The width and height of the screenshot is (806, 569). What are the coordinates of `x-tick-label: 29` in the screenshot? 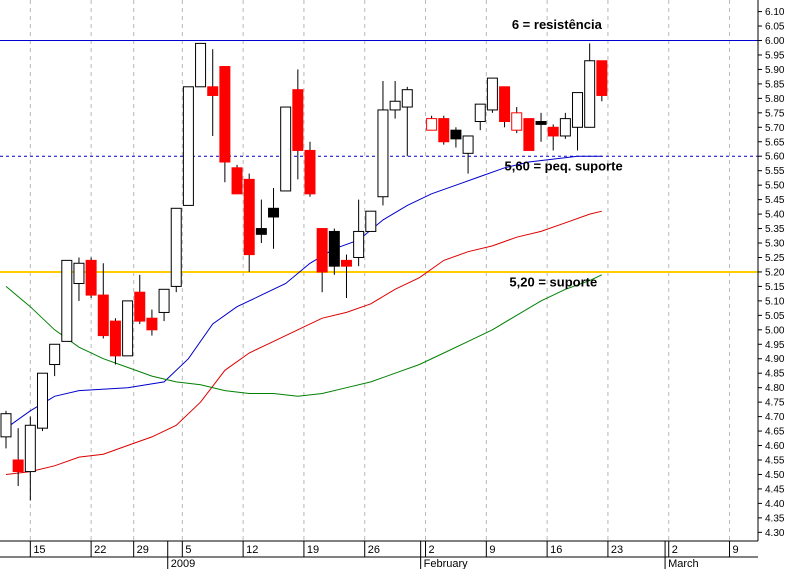 It's located at (143, 550).